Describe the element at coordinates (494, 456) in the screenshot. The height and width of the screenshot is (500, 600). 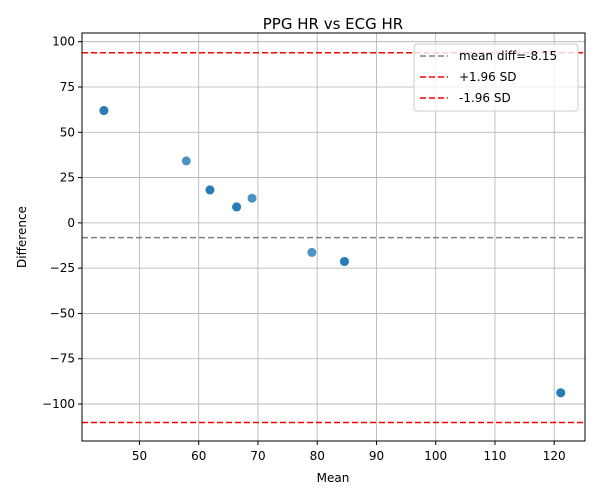
I see `x-tick-label: 110` at that location.